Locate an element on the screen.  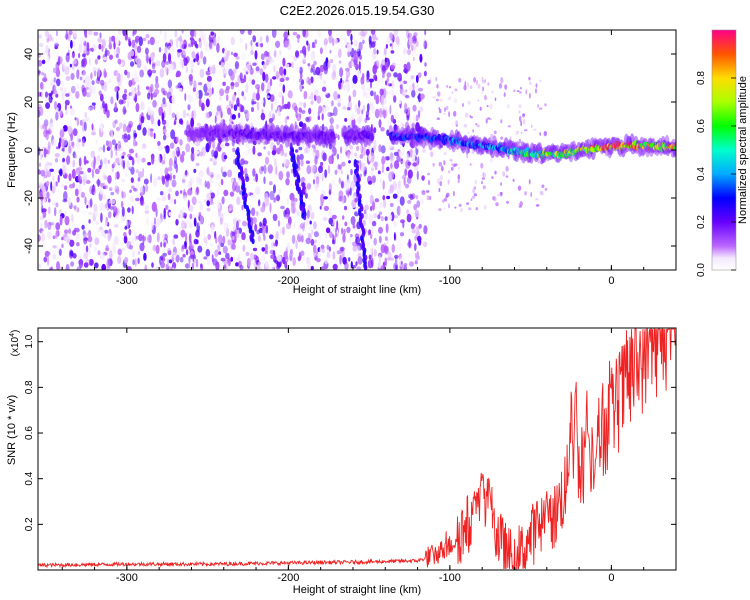
signal-blob is located at coordinates (372, 138).